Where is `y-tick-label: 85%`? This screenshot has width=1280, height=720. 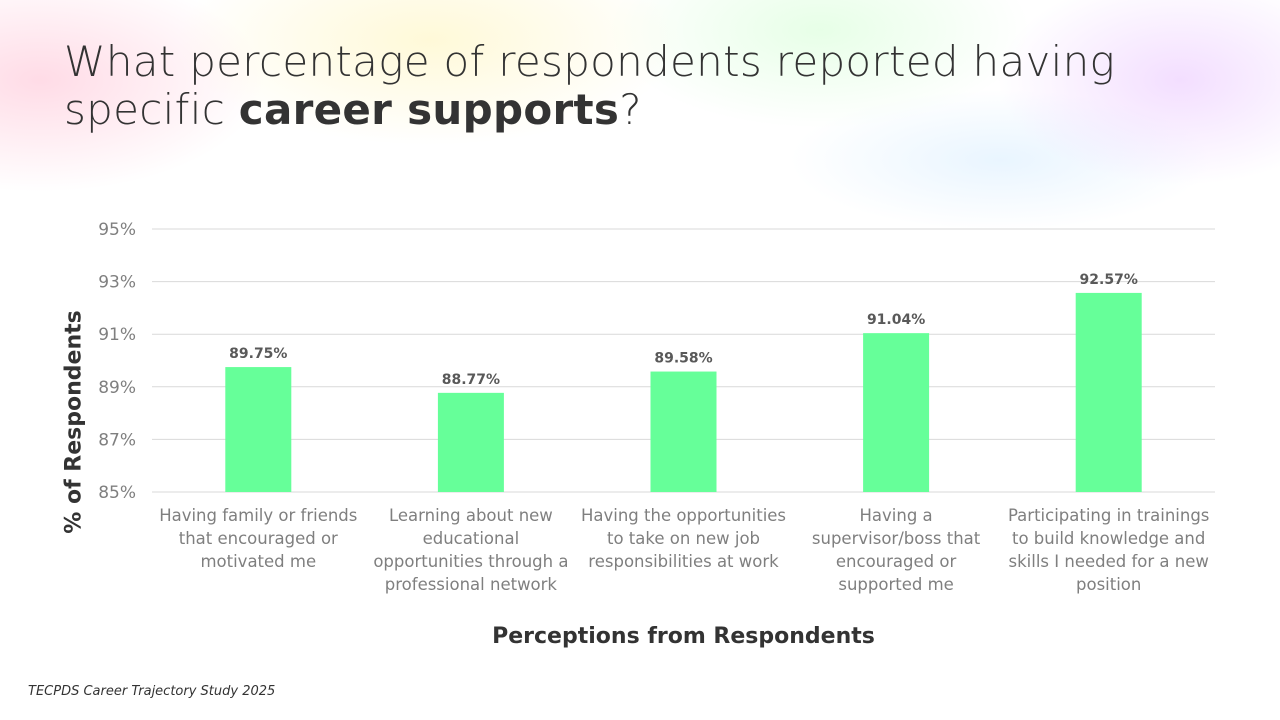
y-tick-label: 85% is located at coordinates (117, 493).